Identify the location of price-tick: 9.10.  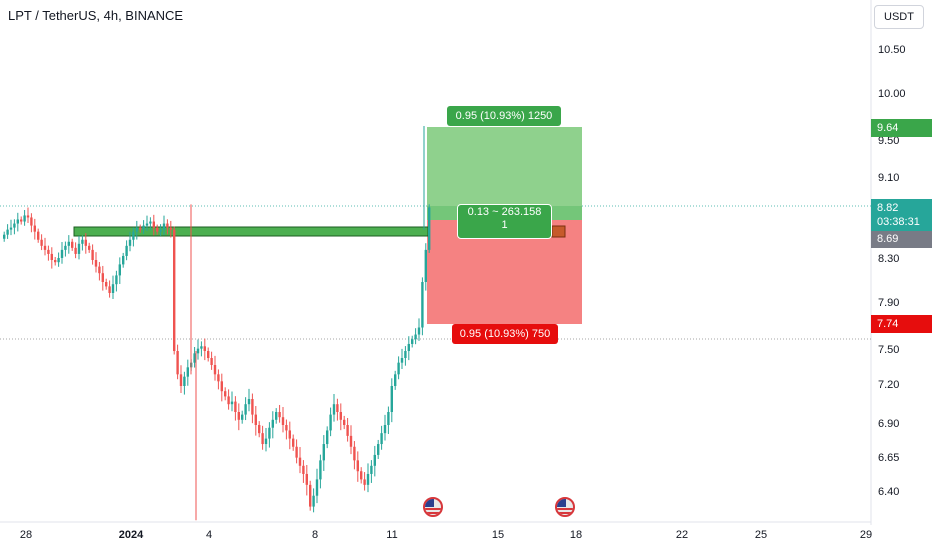
(889, 178).